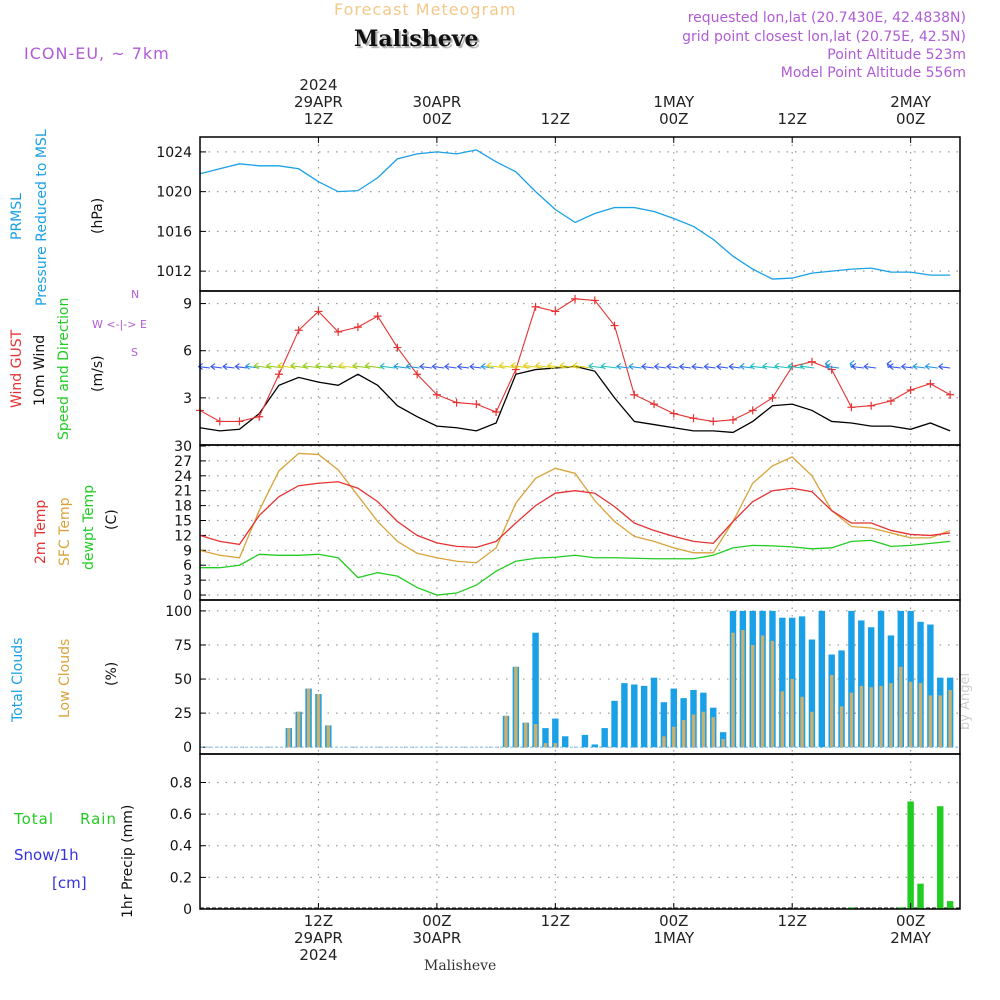 This screenshot has height=1000, width=1000. Describe the element at coordinates (183, 507) in the screenshot. I see `y-tick-label: 18` at that location.